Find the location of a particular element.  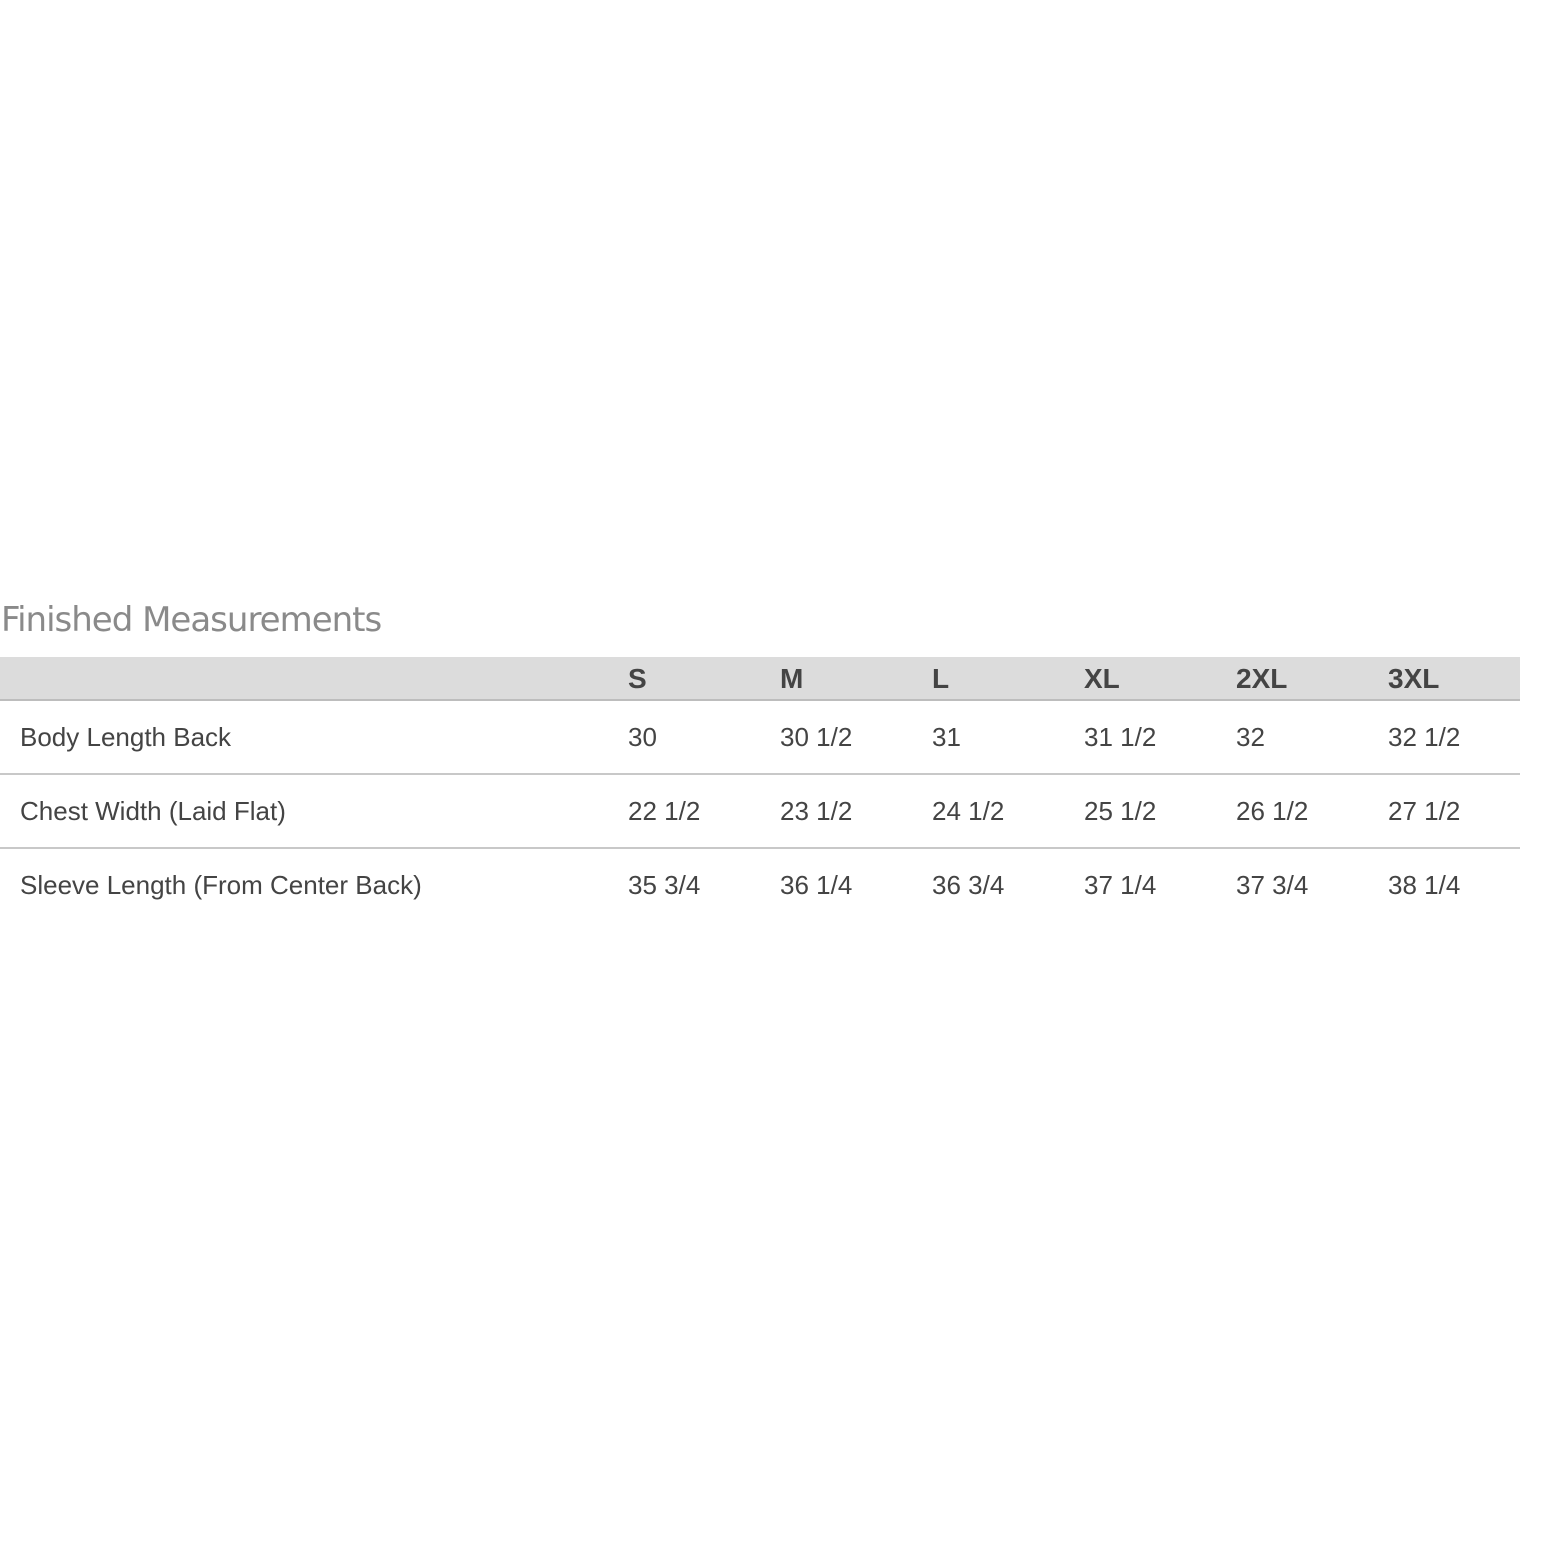

table-row: Body Length Back 30 30 1/2 31 31 1/2 32 32 1/2 is located at coordinates (760, 738).